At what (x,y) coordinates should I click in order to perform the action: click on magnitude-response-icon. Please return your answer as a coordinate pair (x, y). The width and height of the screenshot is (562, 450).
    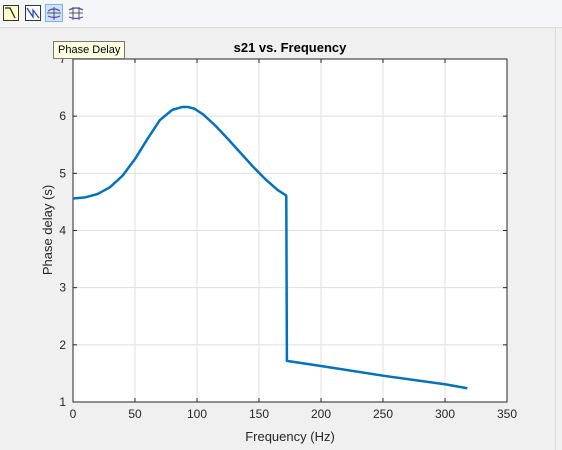
    Looking at the image, I should click on (11, 13).